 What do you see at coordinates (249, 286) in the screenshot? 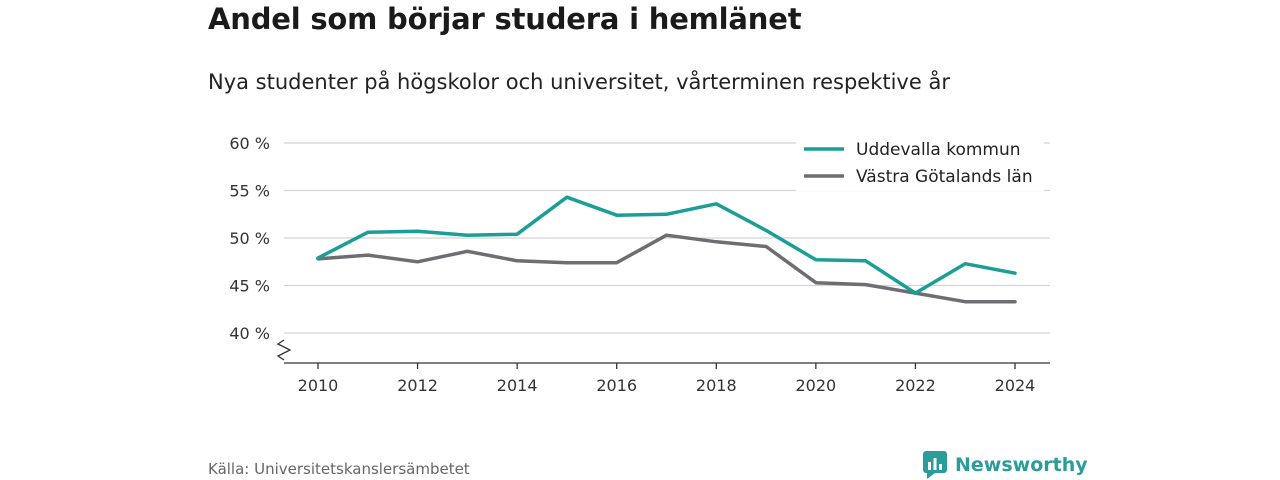
I see `y-tick-label: 45 %` at bounding box center [249, 286].